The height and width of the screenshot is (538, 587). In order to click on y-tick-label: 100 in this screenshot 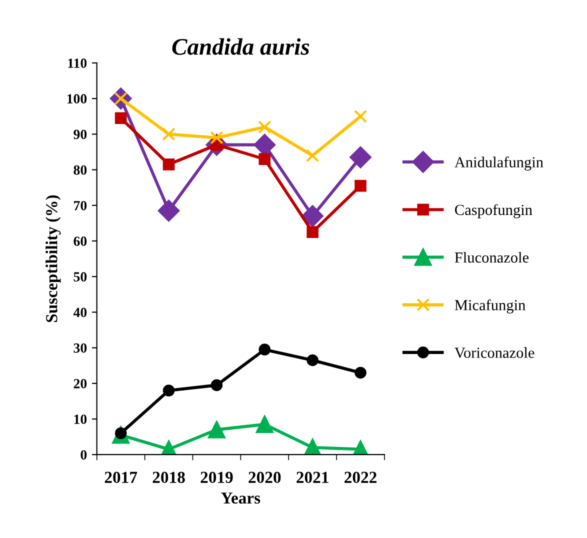, I will do `click(77, 99)`.